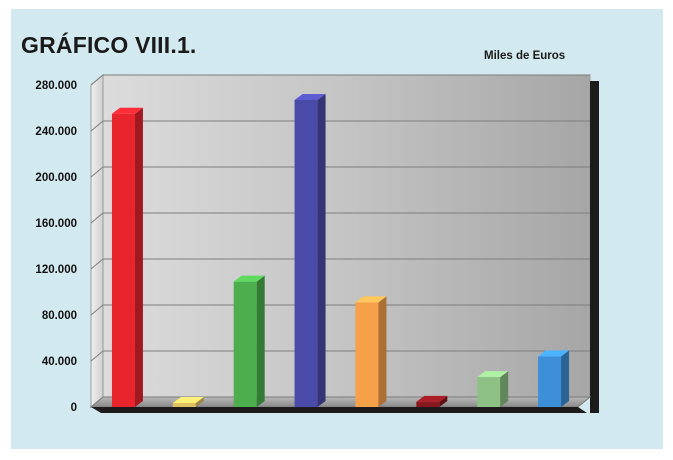 The image size is (673, 460). Describe the element at coordinates (56, 178) in the screenshot. I see `y-tick-label: 200.000` at that location.